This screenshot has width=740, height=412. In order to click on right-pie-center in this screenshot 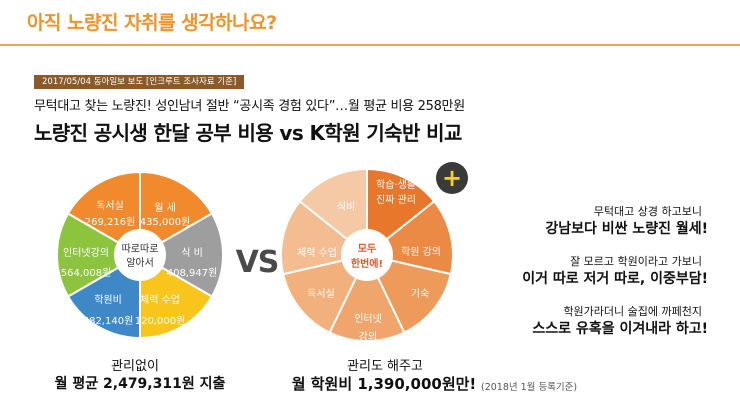, I will do `click(367, 255)`.